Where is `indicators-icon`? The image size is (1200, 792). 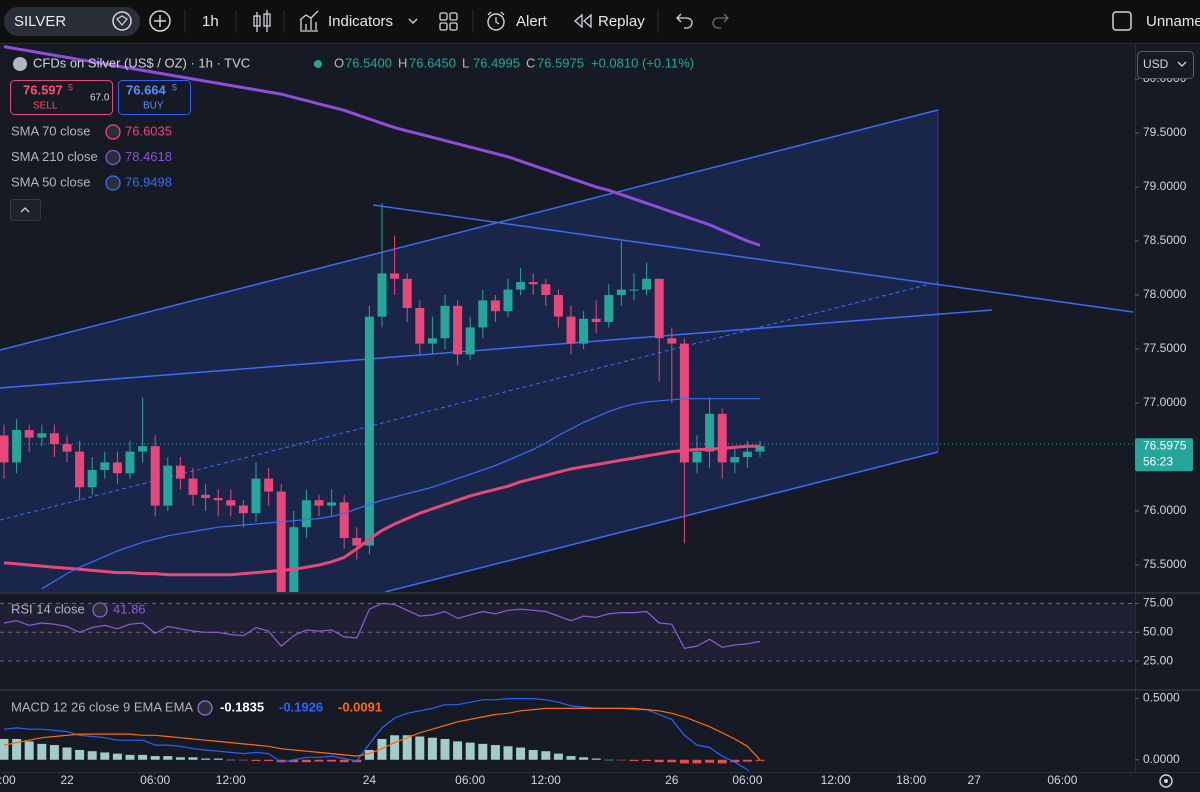 indicators-icon is located at coordinates (309, 21).